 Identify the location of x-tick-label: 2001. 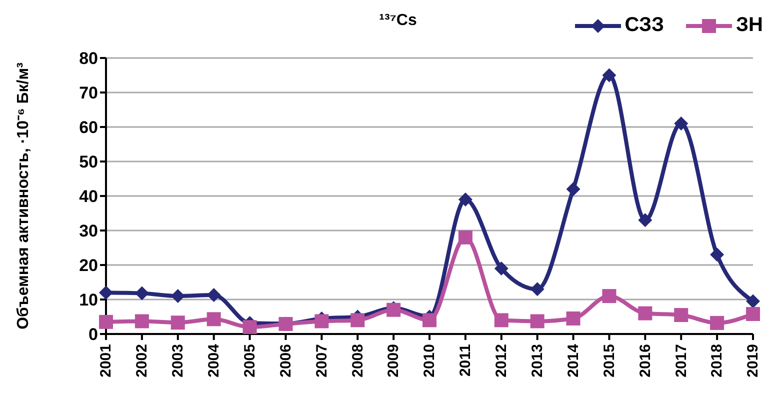
(106, 361).